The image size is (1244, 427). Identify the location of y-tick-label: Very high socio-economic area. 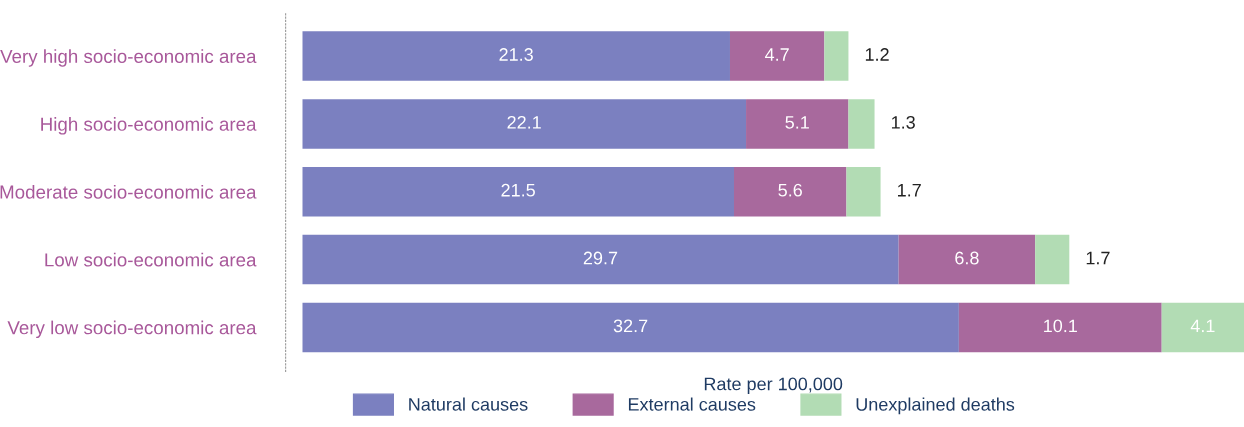
(128, 58).